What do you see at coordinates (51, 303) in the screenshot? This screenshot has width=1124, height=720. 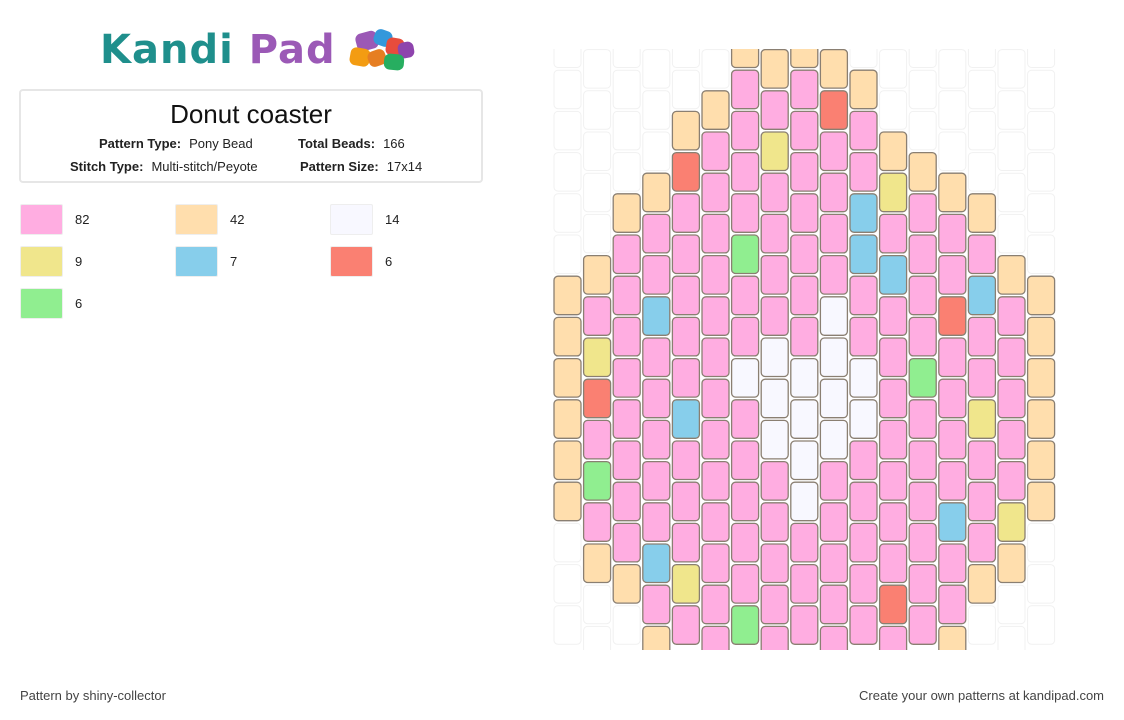 I see `legend-item: 6` at bounding box center [51, 303].